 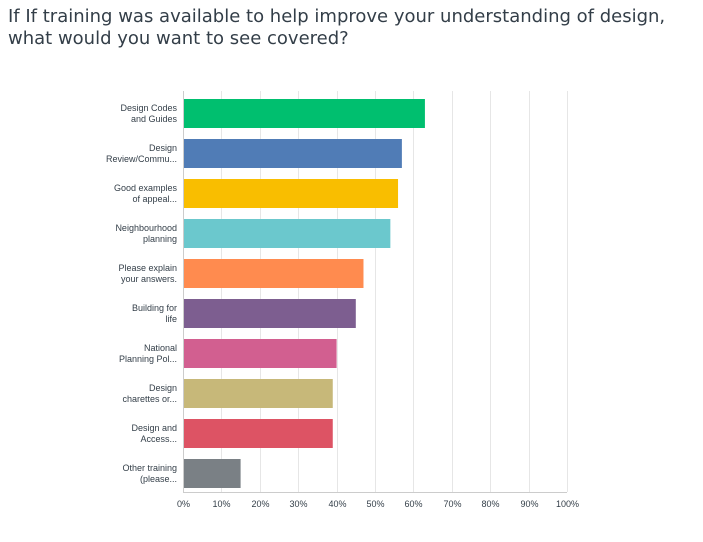 I want to click on x-tick-label: 100%, so click(x=567, y=504).